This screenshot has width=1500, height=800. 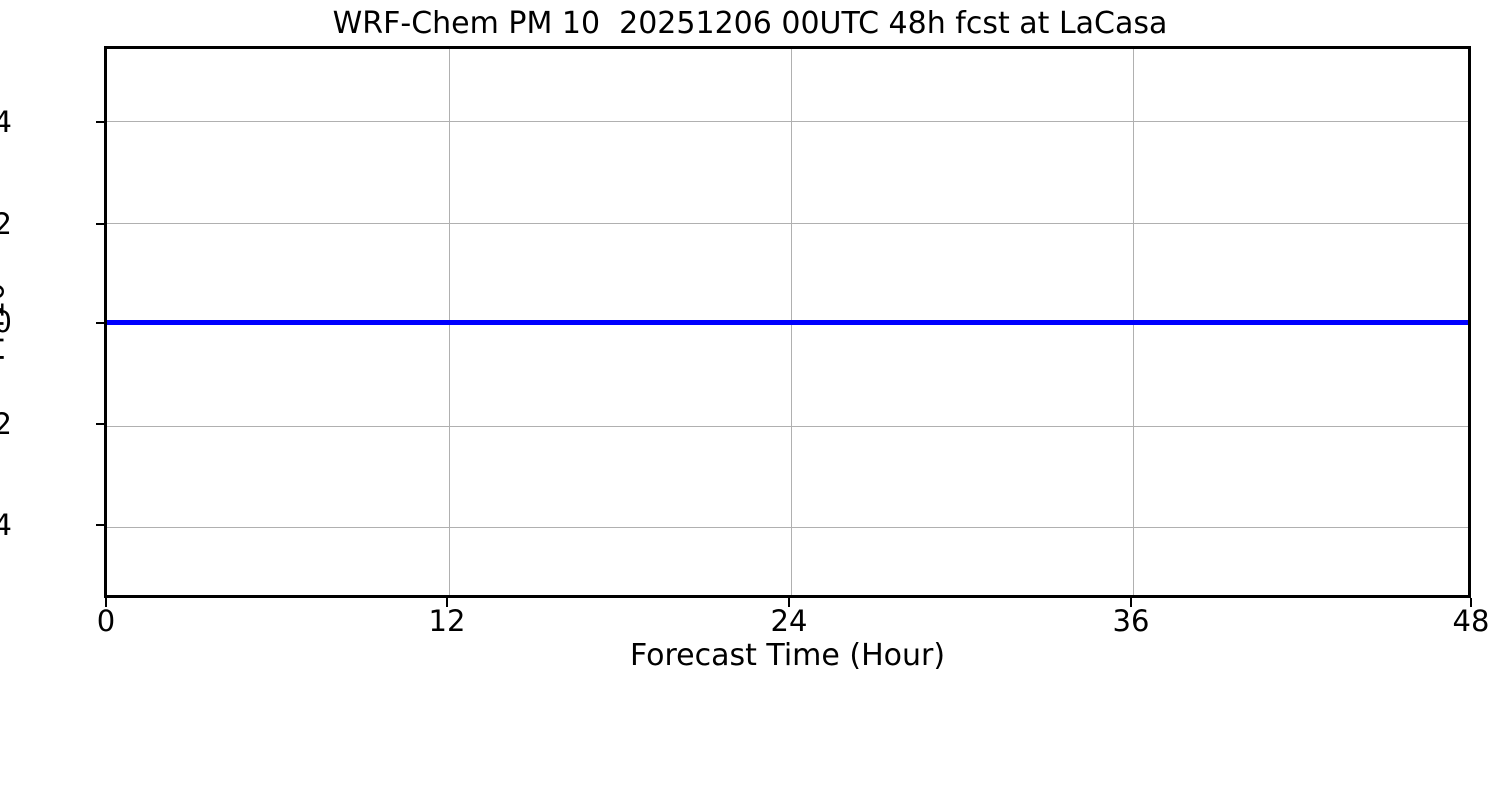 What do you see at coordinates (1131, 621) in the screenshot?
I see `x-tick-label-3: 36` at bounding box center [1131, 621].